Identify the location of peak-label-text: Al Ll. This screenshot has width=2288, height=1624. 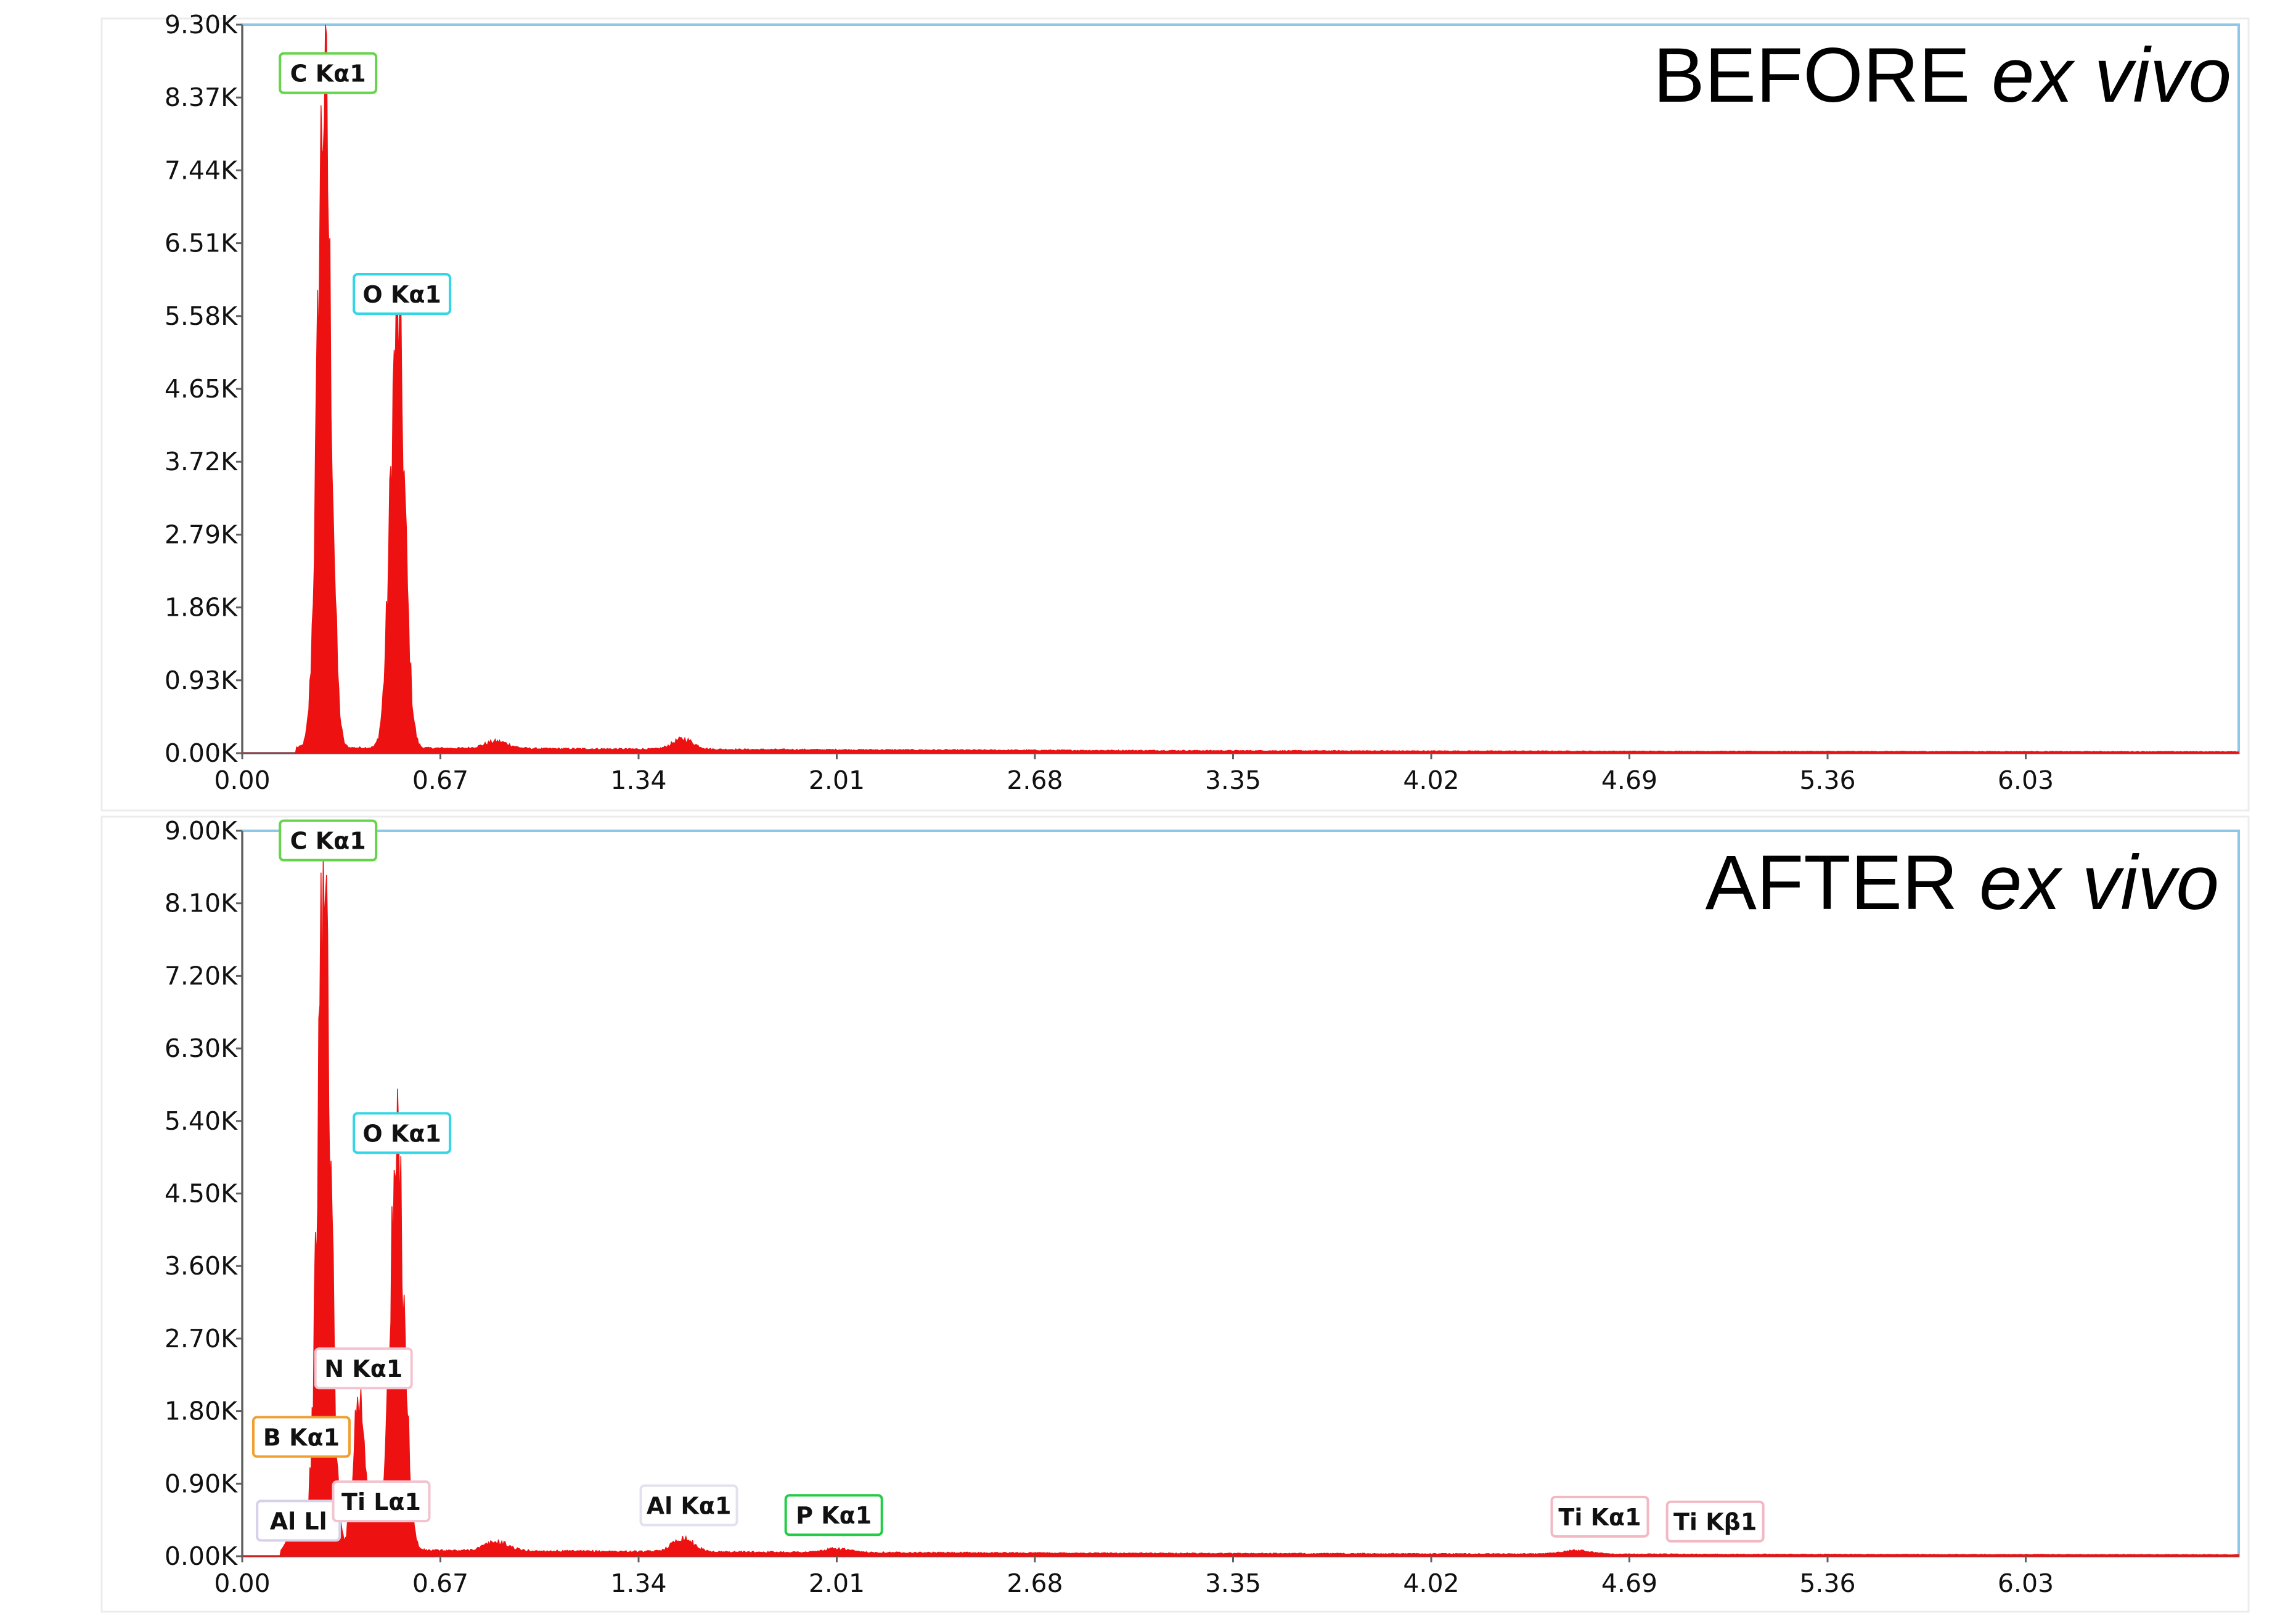
(298, 1521).